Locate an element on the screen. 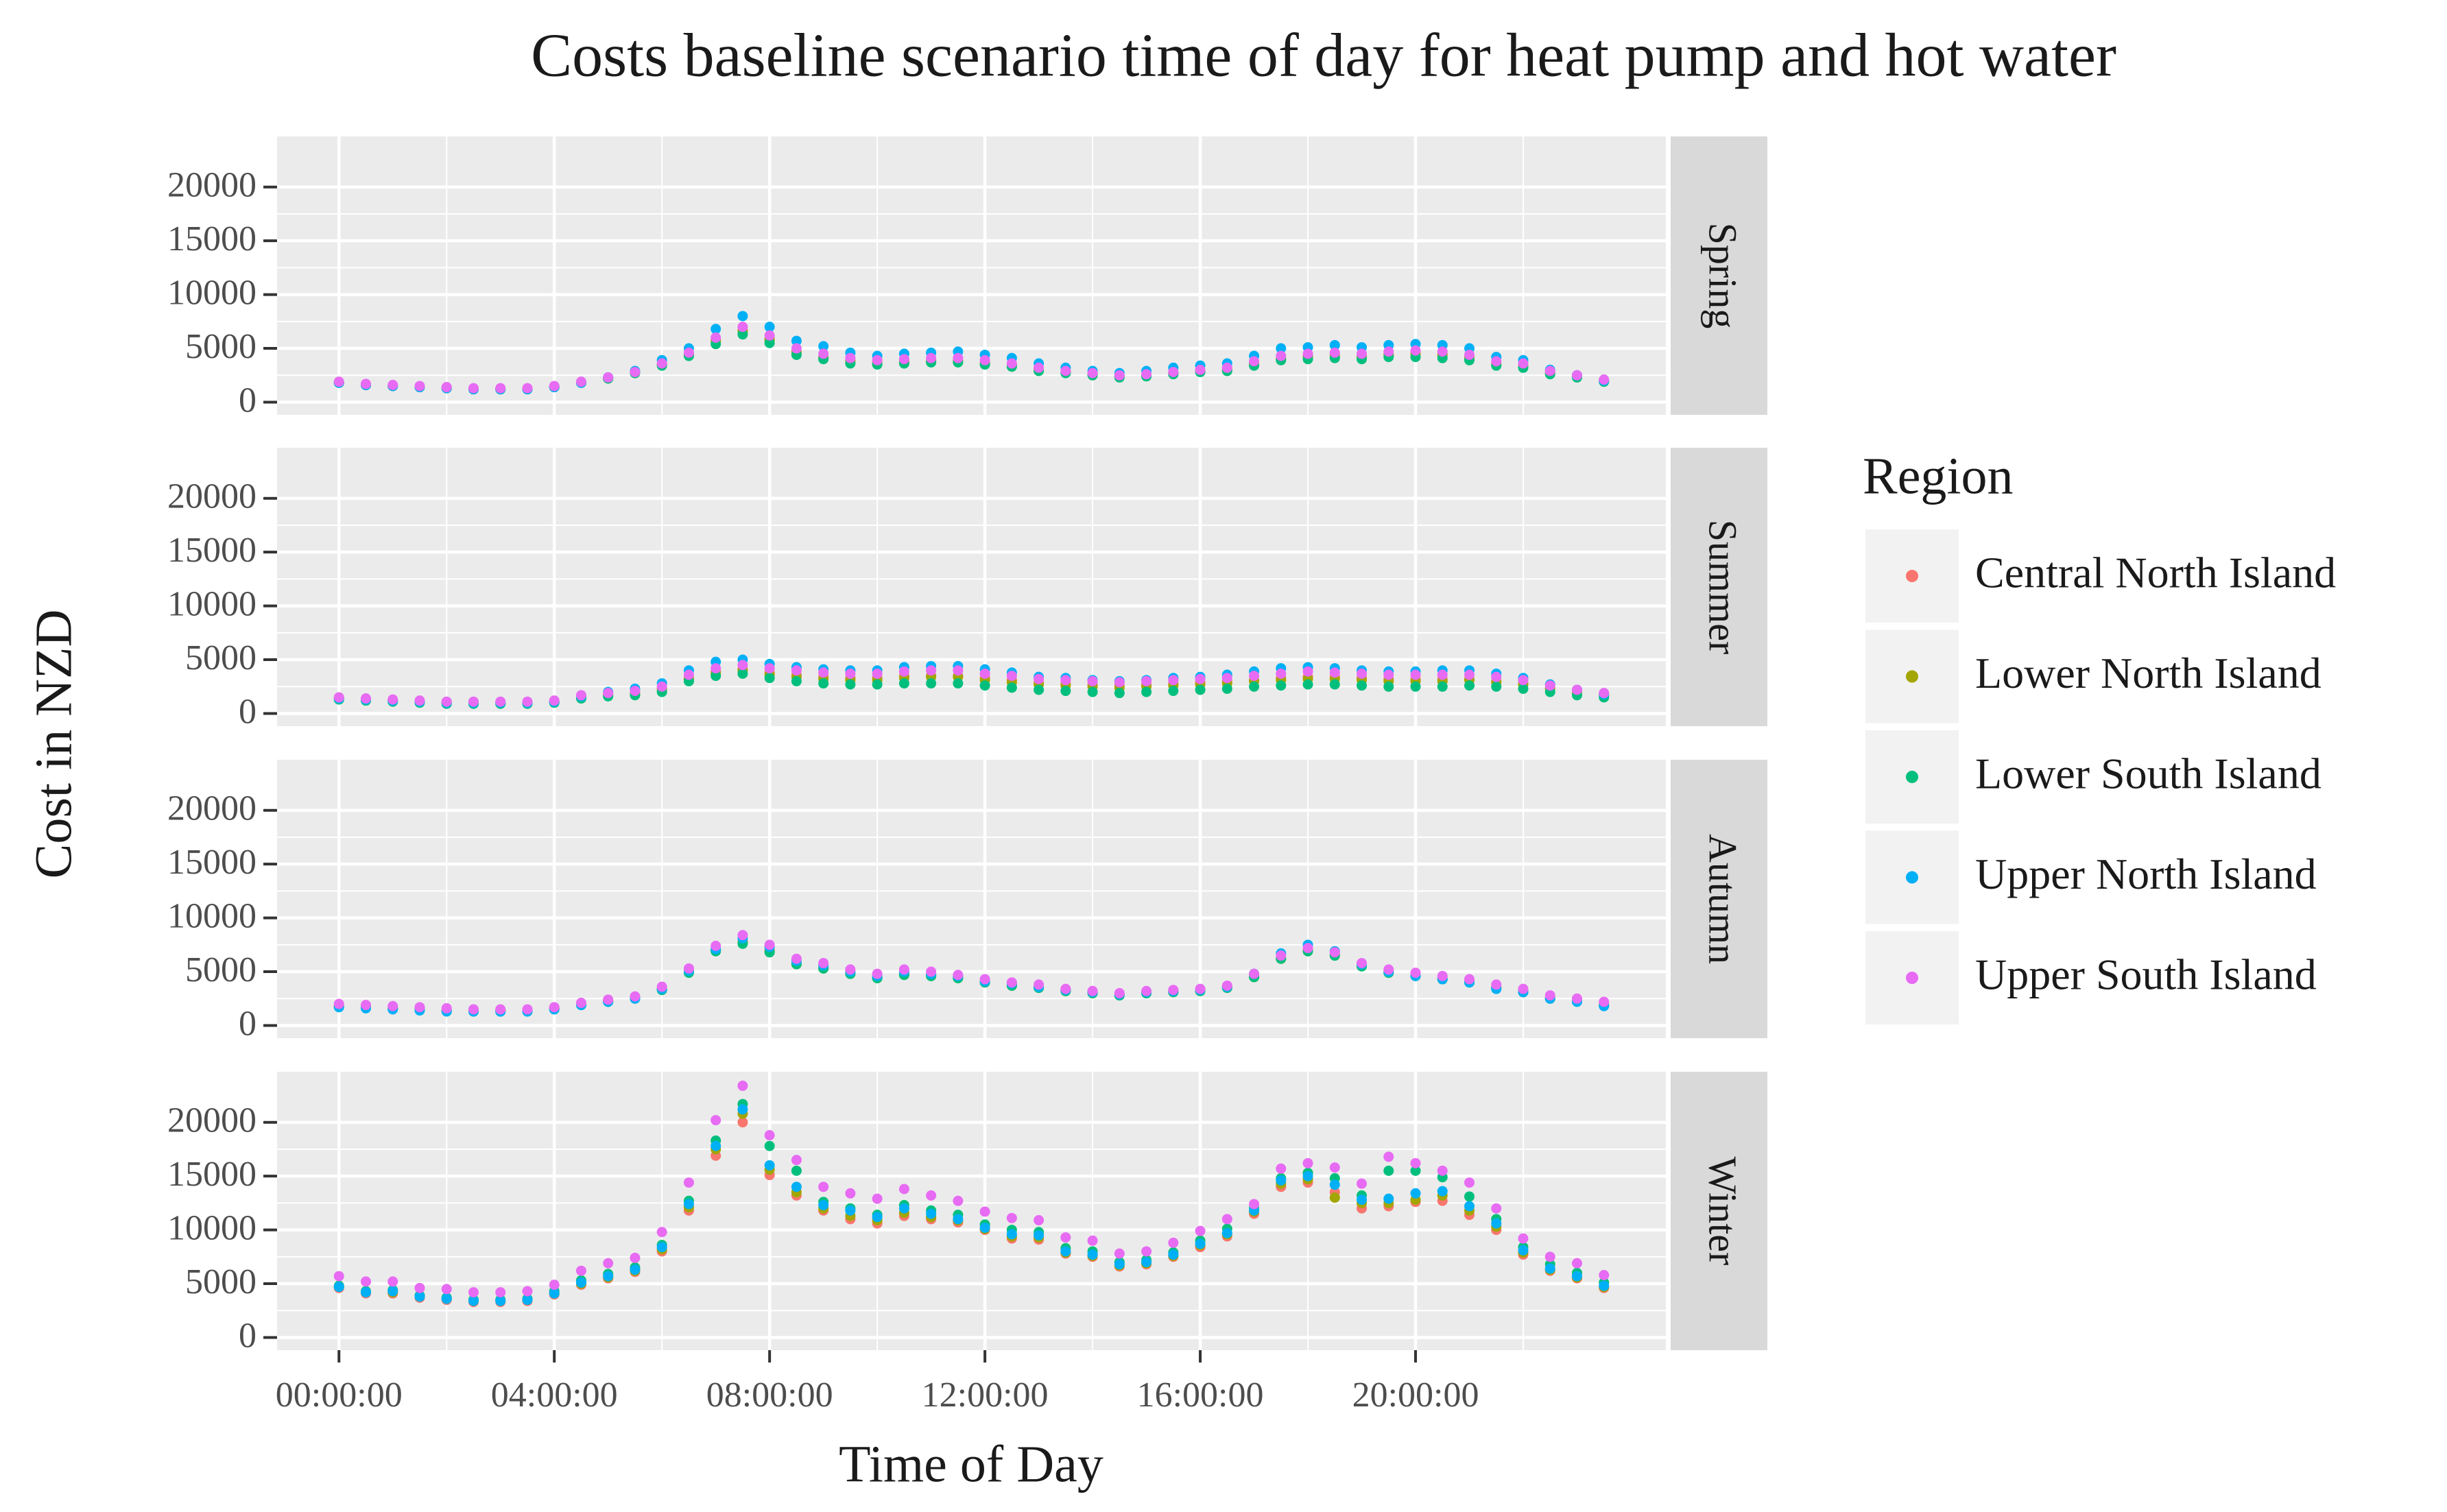  x-tick-label: 20:00:00 is located at coordinates (1415, 1395).